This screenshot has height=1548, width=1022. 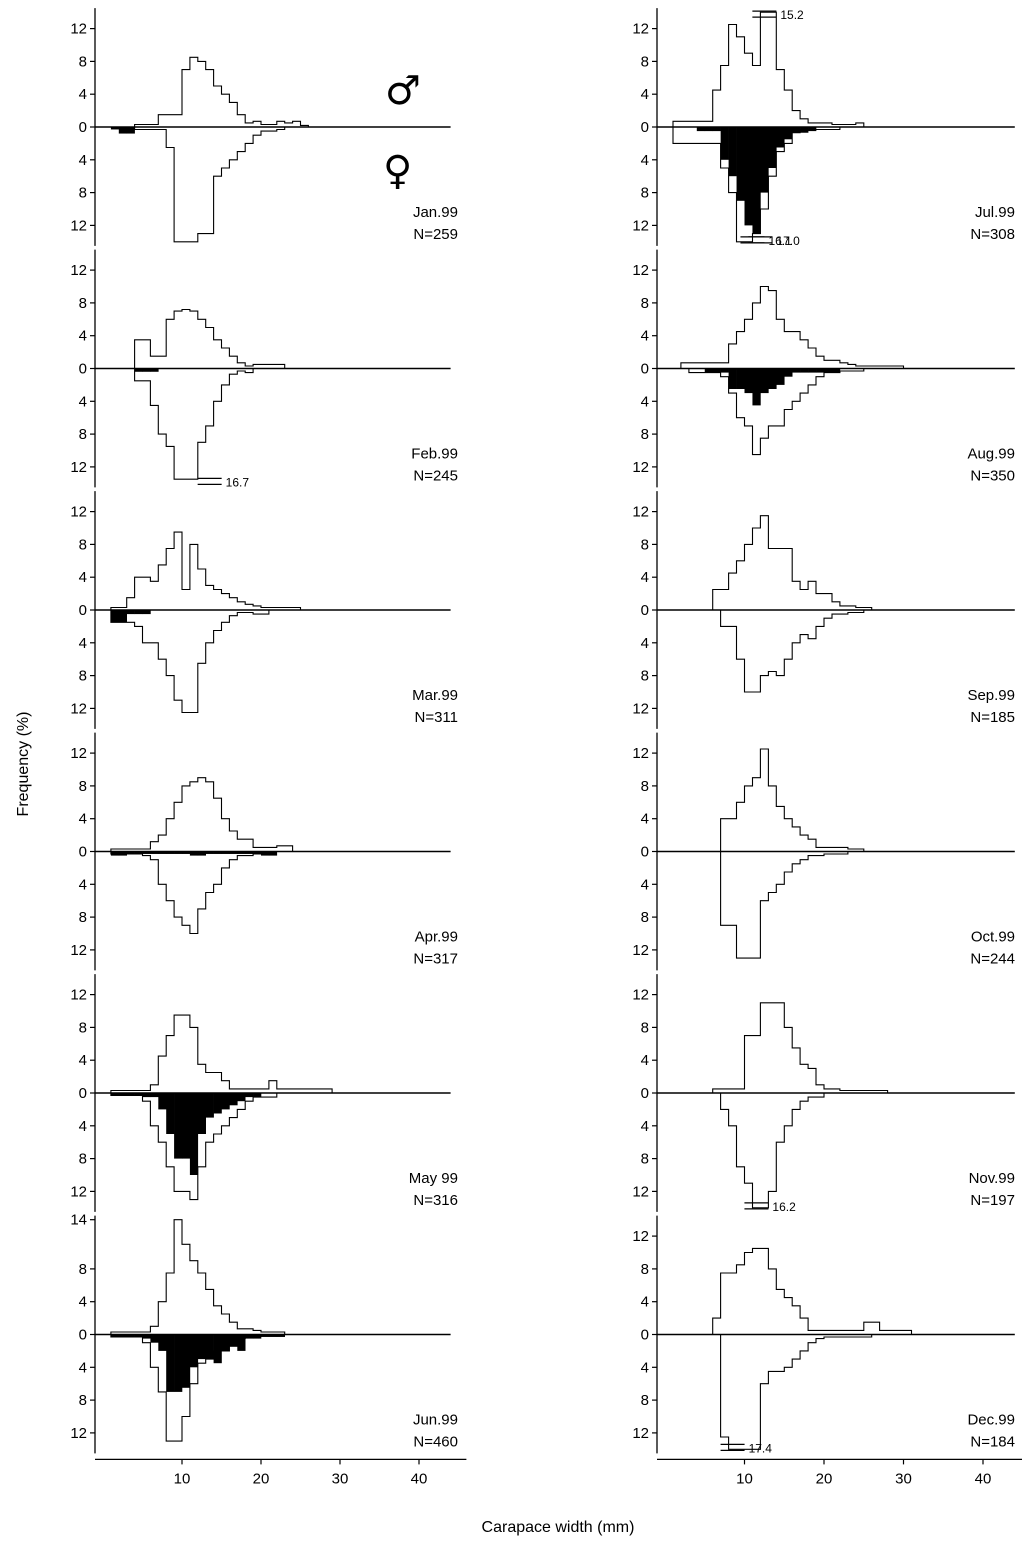 I want to click on bar-value-annotation: 16.2, so click(x=784, y=1207).